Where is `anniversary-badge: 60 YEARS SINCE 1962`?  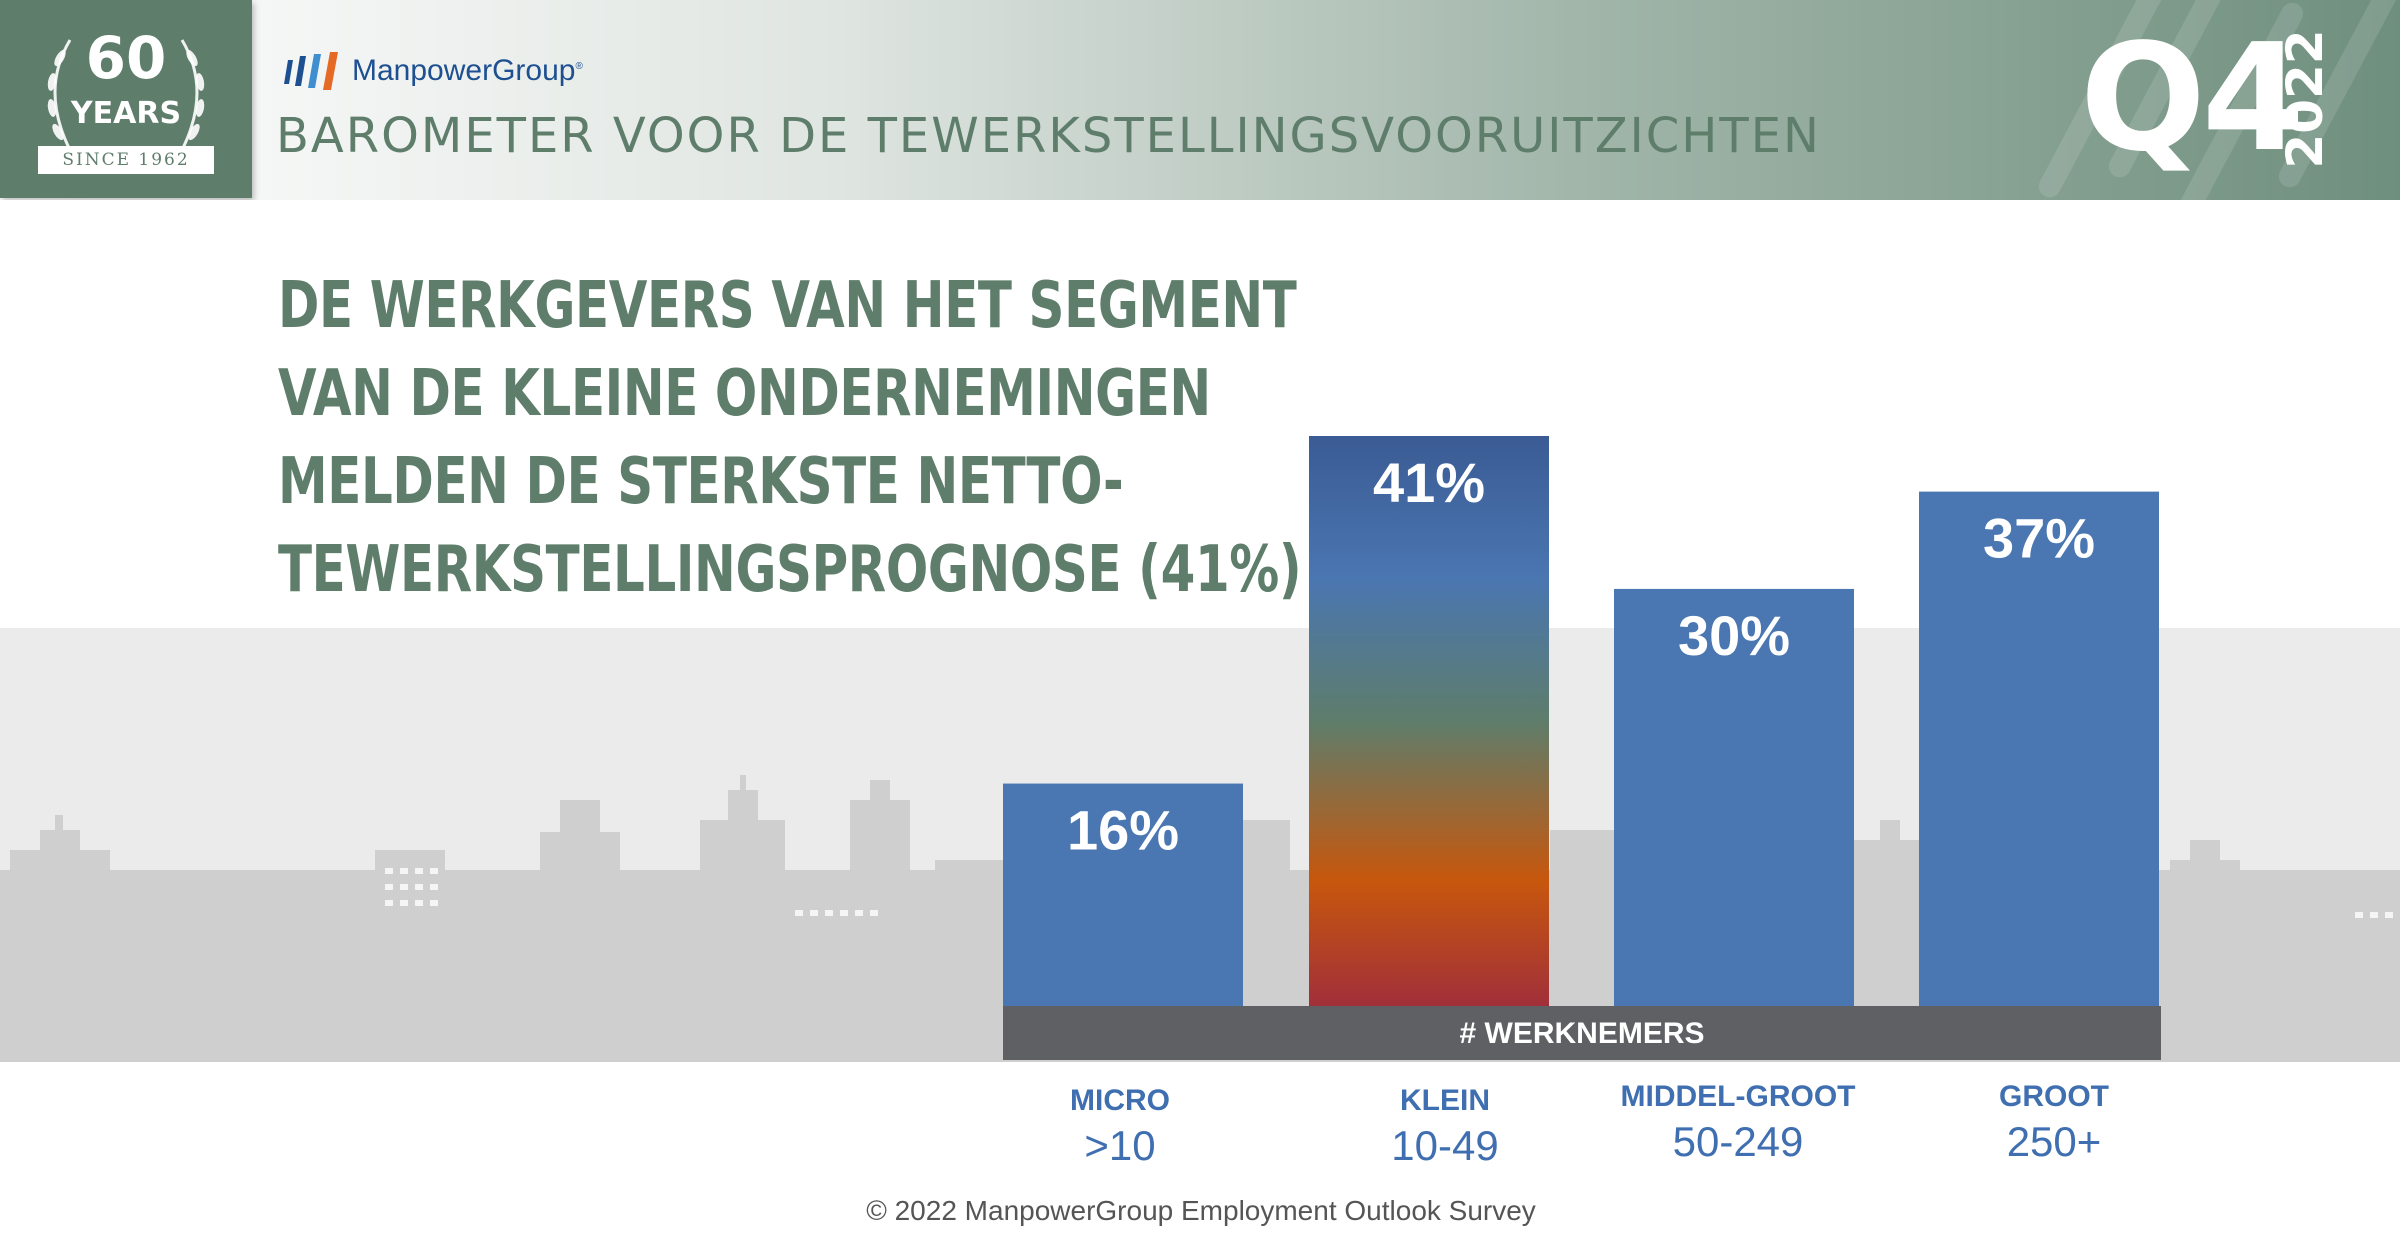
anniversary-badge: 60 YEARS SINCE 1962 is located at coordinates (126, 99).